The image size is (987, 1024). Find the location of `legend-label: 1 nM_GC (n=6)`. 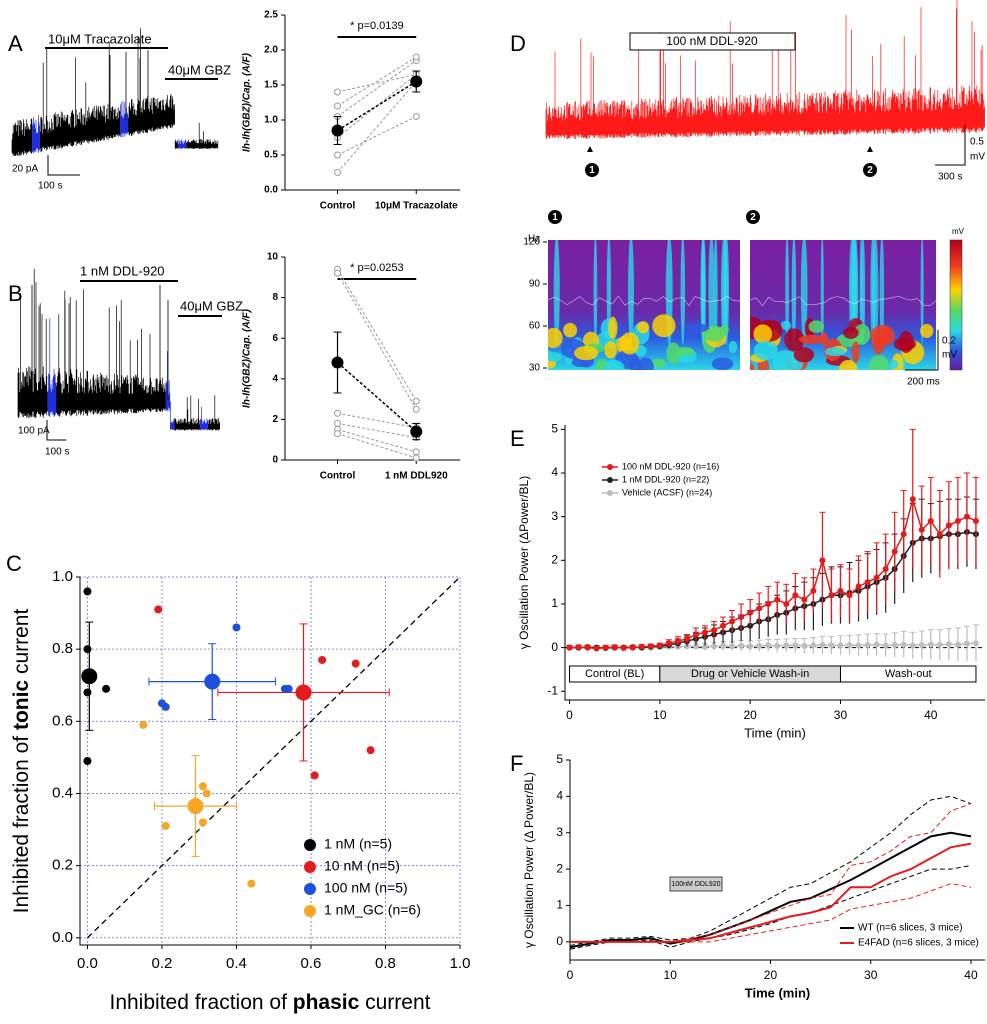

legend-label: 1 nM_GC (n=6) is located at coordinates (372, 910).